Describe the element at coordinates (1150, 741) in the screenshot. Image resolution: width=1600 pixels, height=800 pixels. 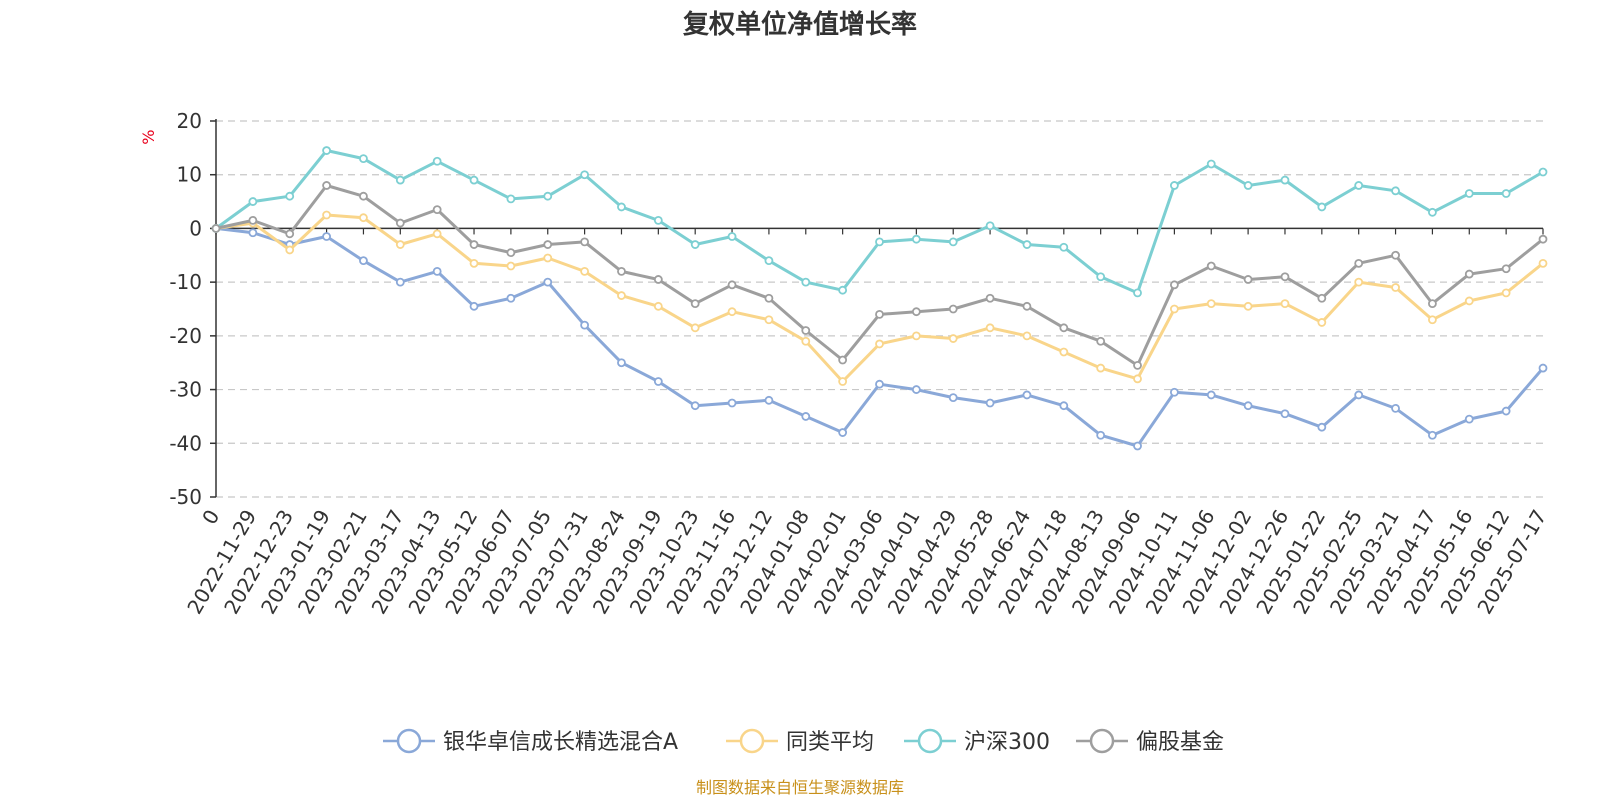
I see `legend-item: 偏股基金` at that location.